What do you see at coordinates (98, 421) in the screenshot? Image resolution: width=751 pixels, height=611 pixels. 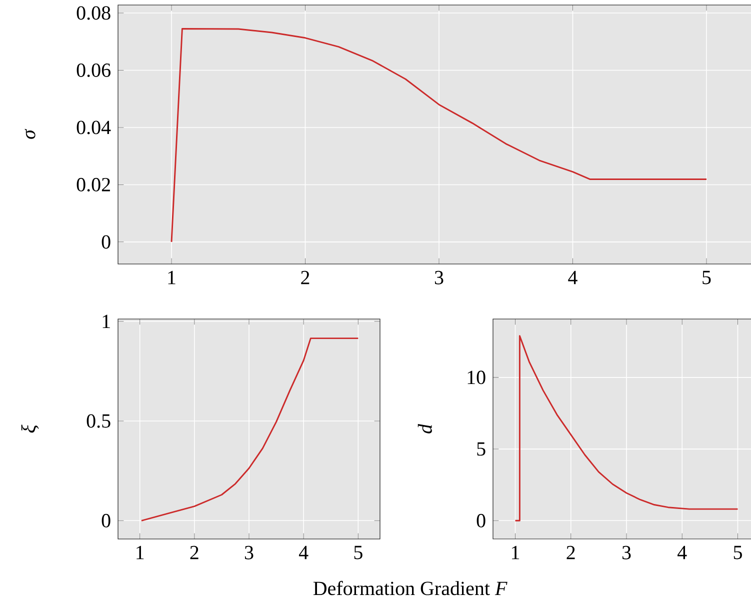 I see `y-tick-label: 0.5` at bounding box center [98, 421].